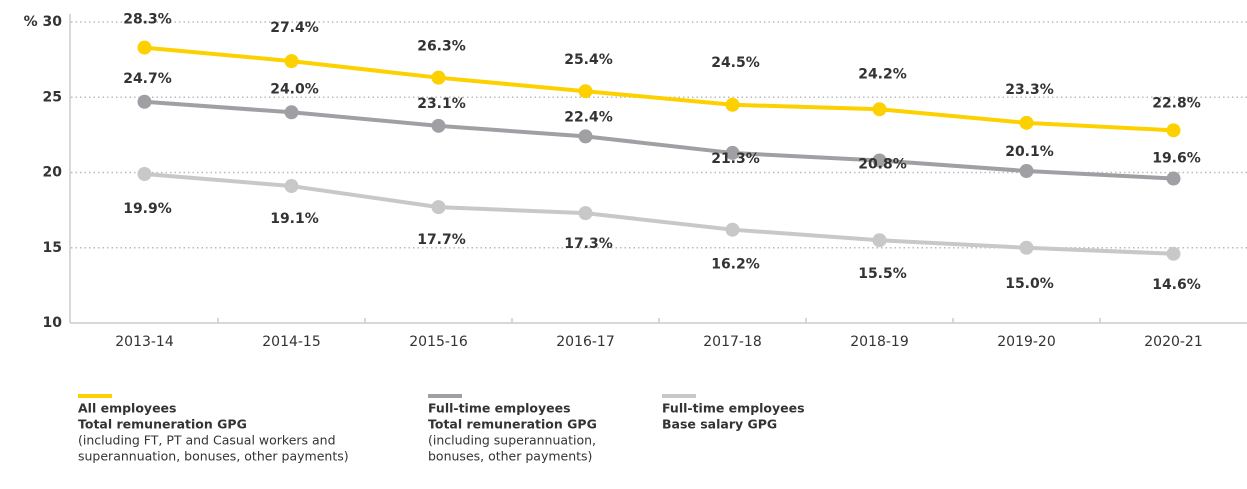  I want to click on data-label: 20.1%, so click(1029, 152).